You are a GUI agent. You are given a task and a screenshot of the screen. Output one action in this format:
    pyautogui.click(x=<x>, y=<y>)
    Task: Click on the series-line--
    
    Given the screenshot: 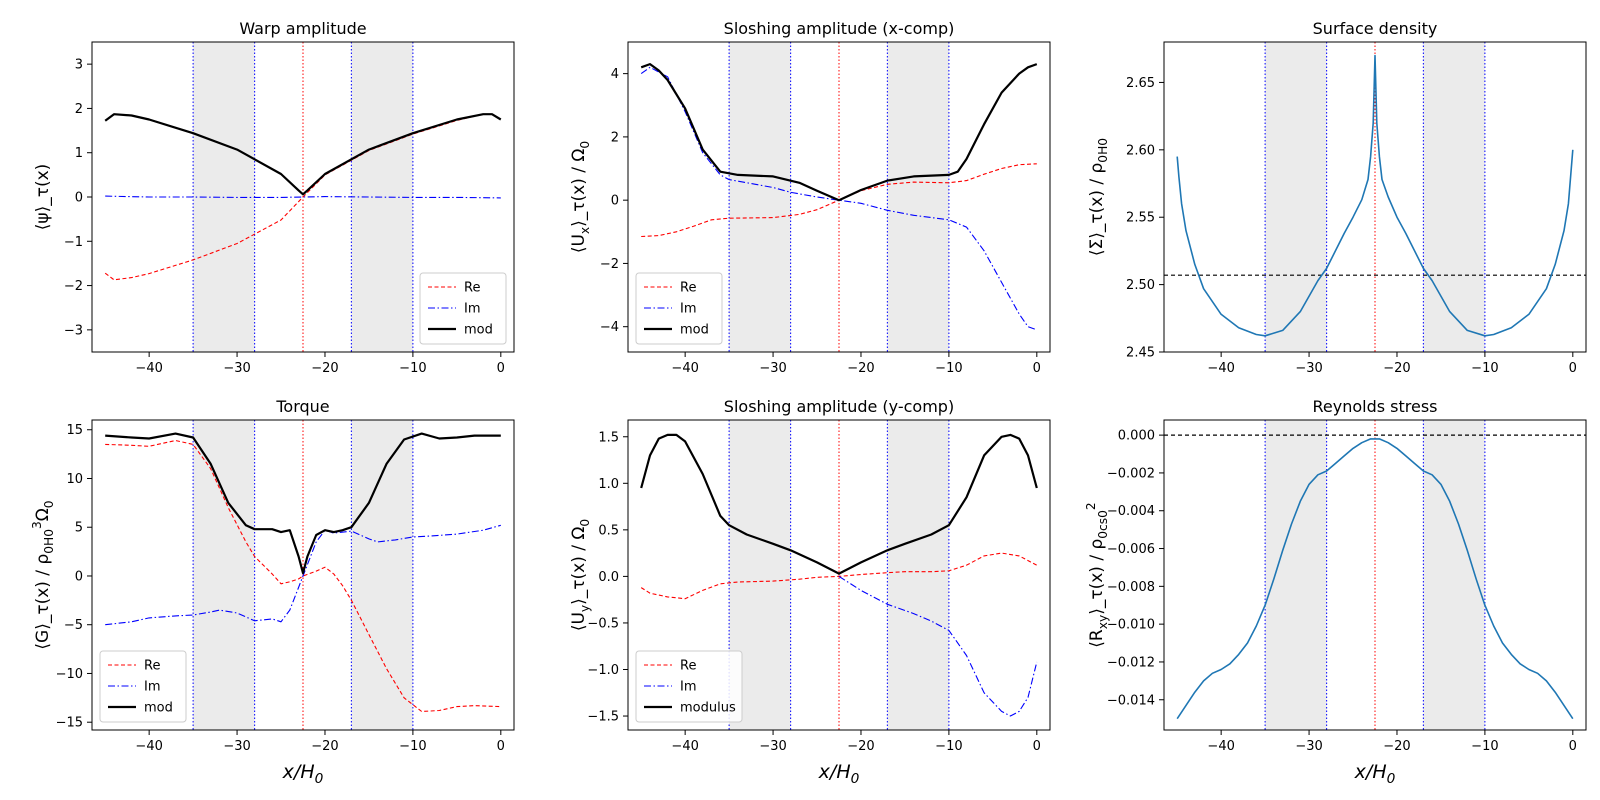 What is the action you would take?
    pyautogui.click(x=1375, y=195)
    